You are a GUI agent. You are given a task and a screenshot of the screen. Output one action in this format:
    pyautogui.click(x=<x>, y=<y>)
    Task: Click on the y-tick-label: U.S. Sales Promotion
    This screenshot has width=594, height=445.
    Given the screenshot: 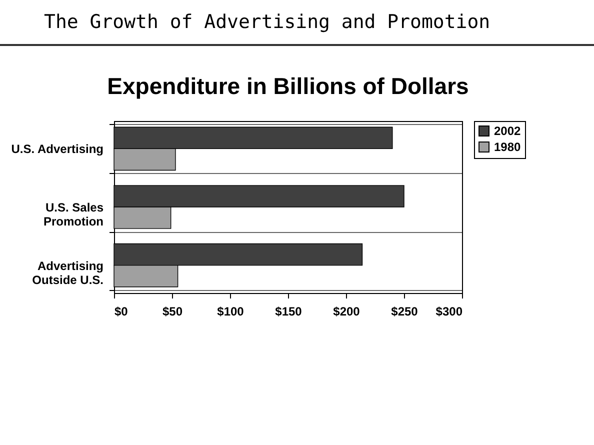 What is the action you would take?
    pyautogui.click(x=74, y=214)
    